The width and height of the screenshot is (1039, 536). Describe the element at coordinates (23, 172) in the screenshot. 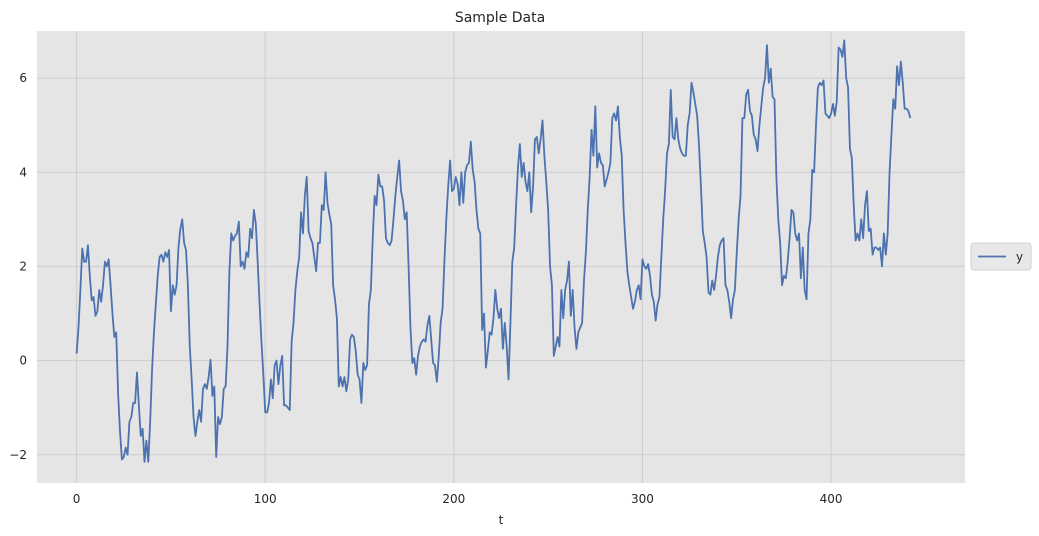

I see `y-tick-label: 4` at that location.